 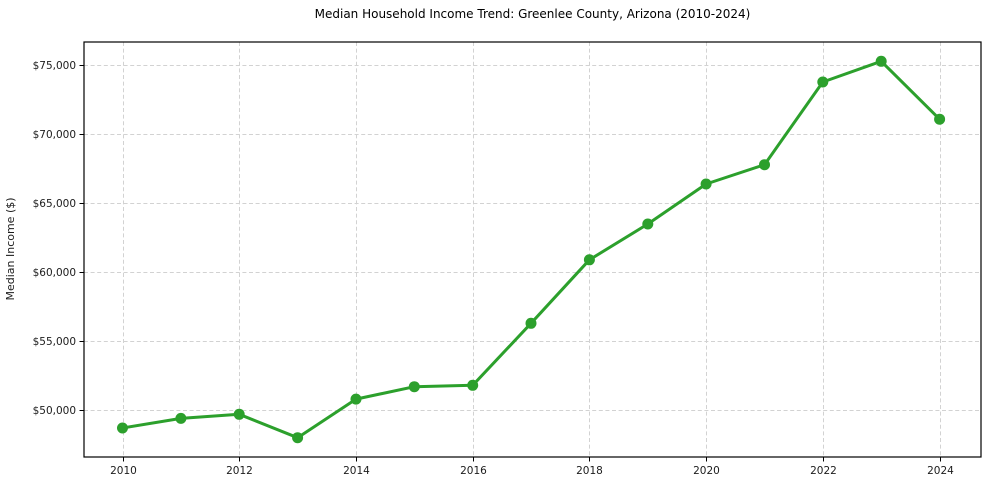 I want to click on x-tick-label: 2016, so click(x=473, y=471).